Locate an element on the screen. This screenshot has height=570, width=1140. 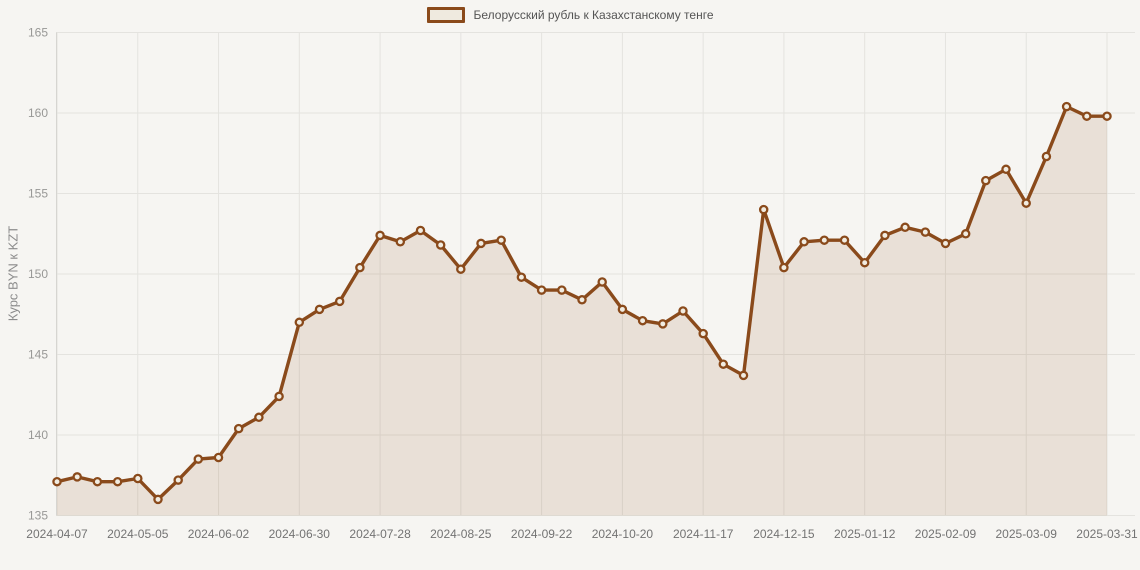
y-tick-label: 165 is located at coordinates (38, 33).